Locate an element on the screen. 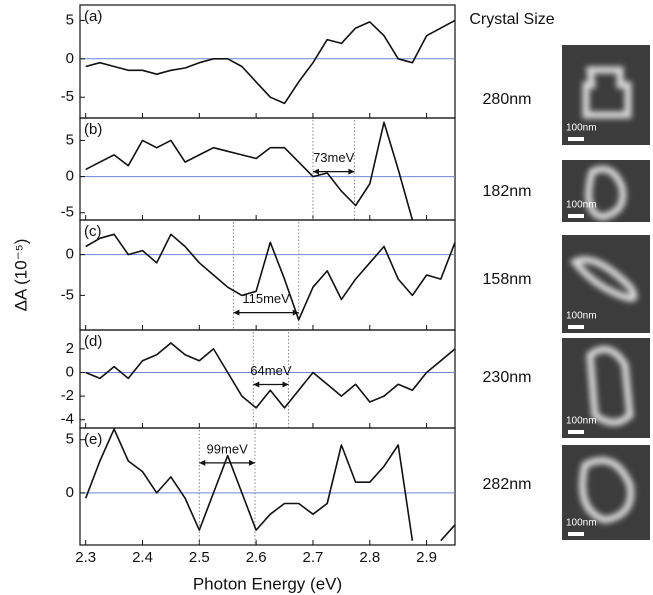 This screenshot has width=653, height=595. annotation-label: 115meV is located at coordinates (266, 298).